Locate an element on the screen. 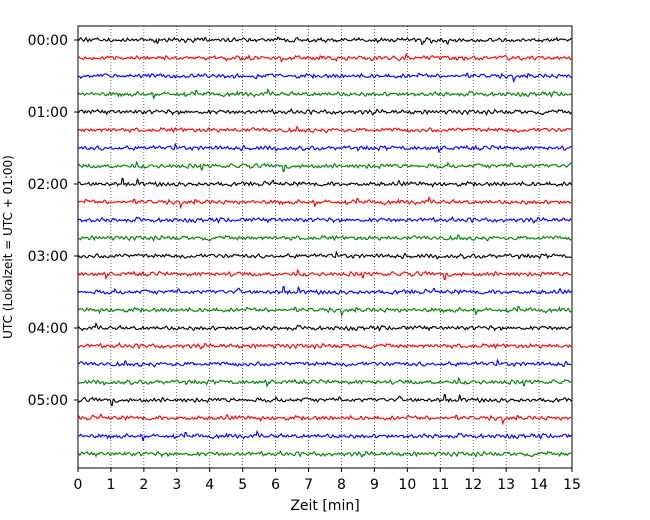 The width and height of the screenshot is (650, 520). x-tick-label: 5 is located at coordinates (242, 485).